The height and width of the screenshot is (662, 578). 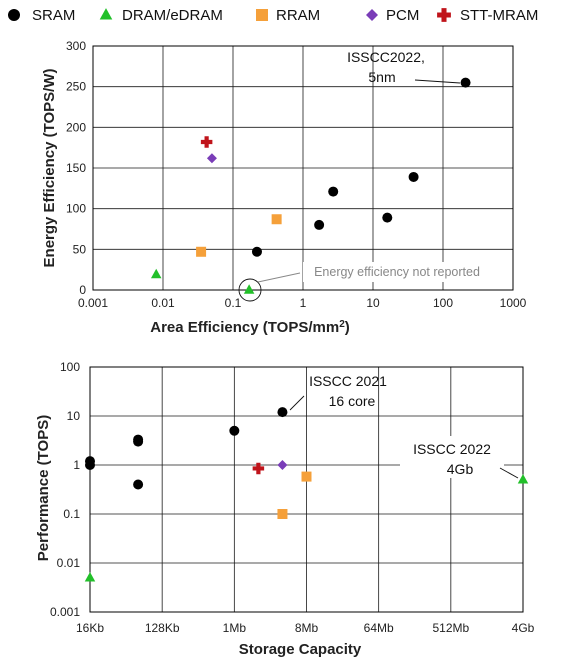 I want to click on p1-x-tick-label: 100, so click(x=443, y=303).